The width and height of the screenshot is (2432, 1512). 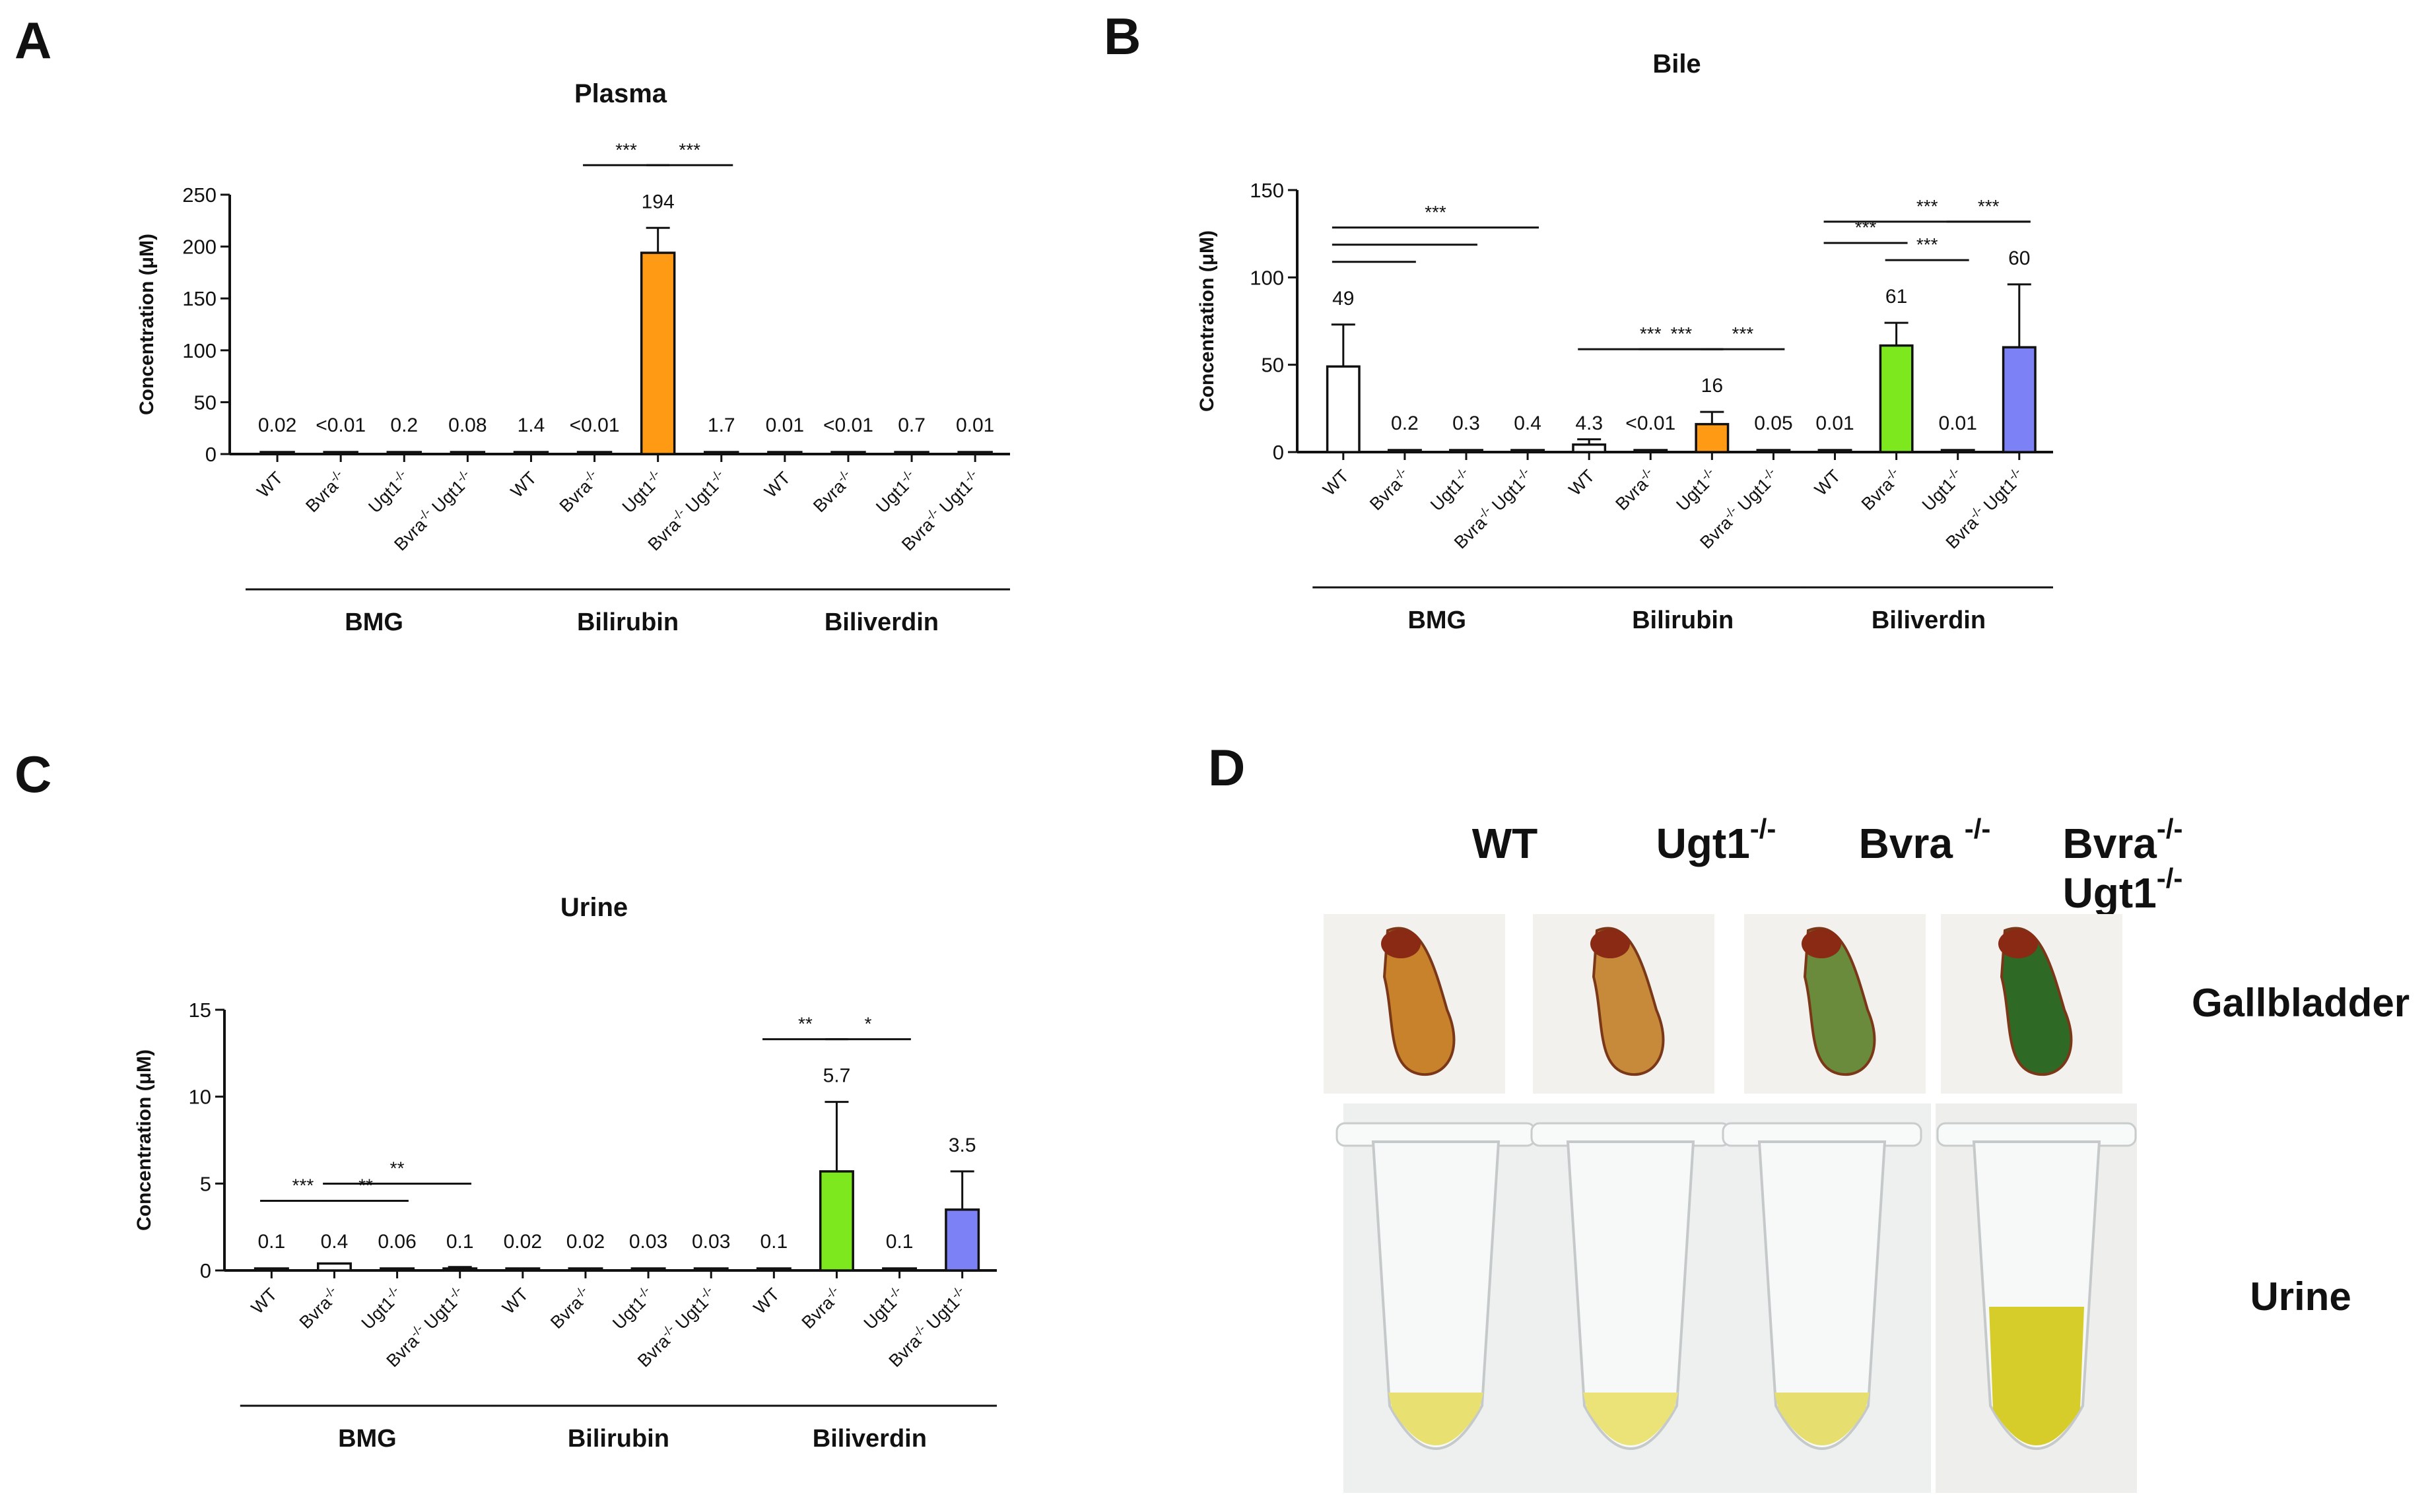 I want to click on column-header: Bvra-/-, so click(x=2123, y=840).